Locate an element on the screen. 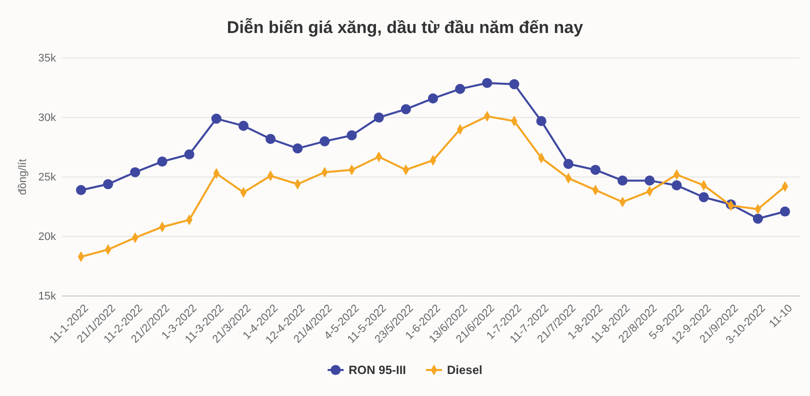  y-tick-label: 30k is located at coordinates (47, 118).